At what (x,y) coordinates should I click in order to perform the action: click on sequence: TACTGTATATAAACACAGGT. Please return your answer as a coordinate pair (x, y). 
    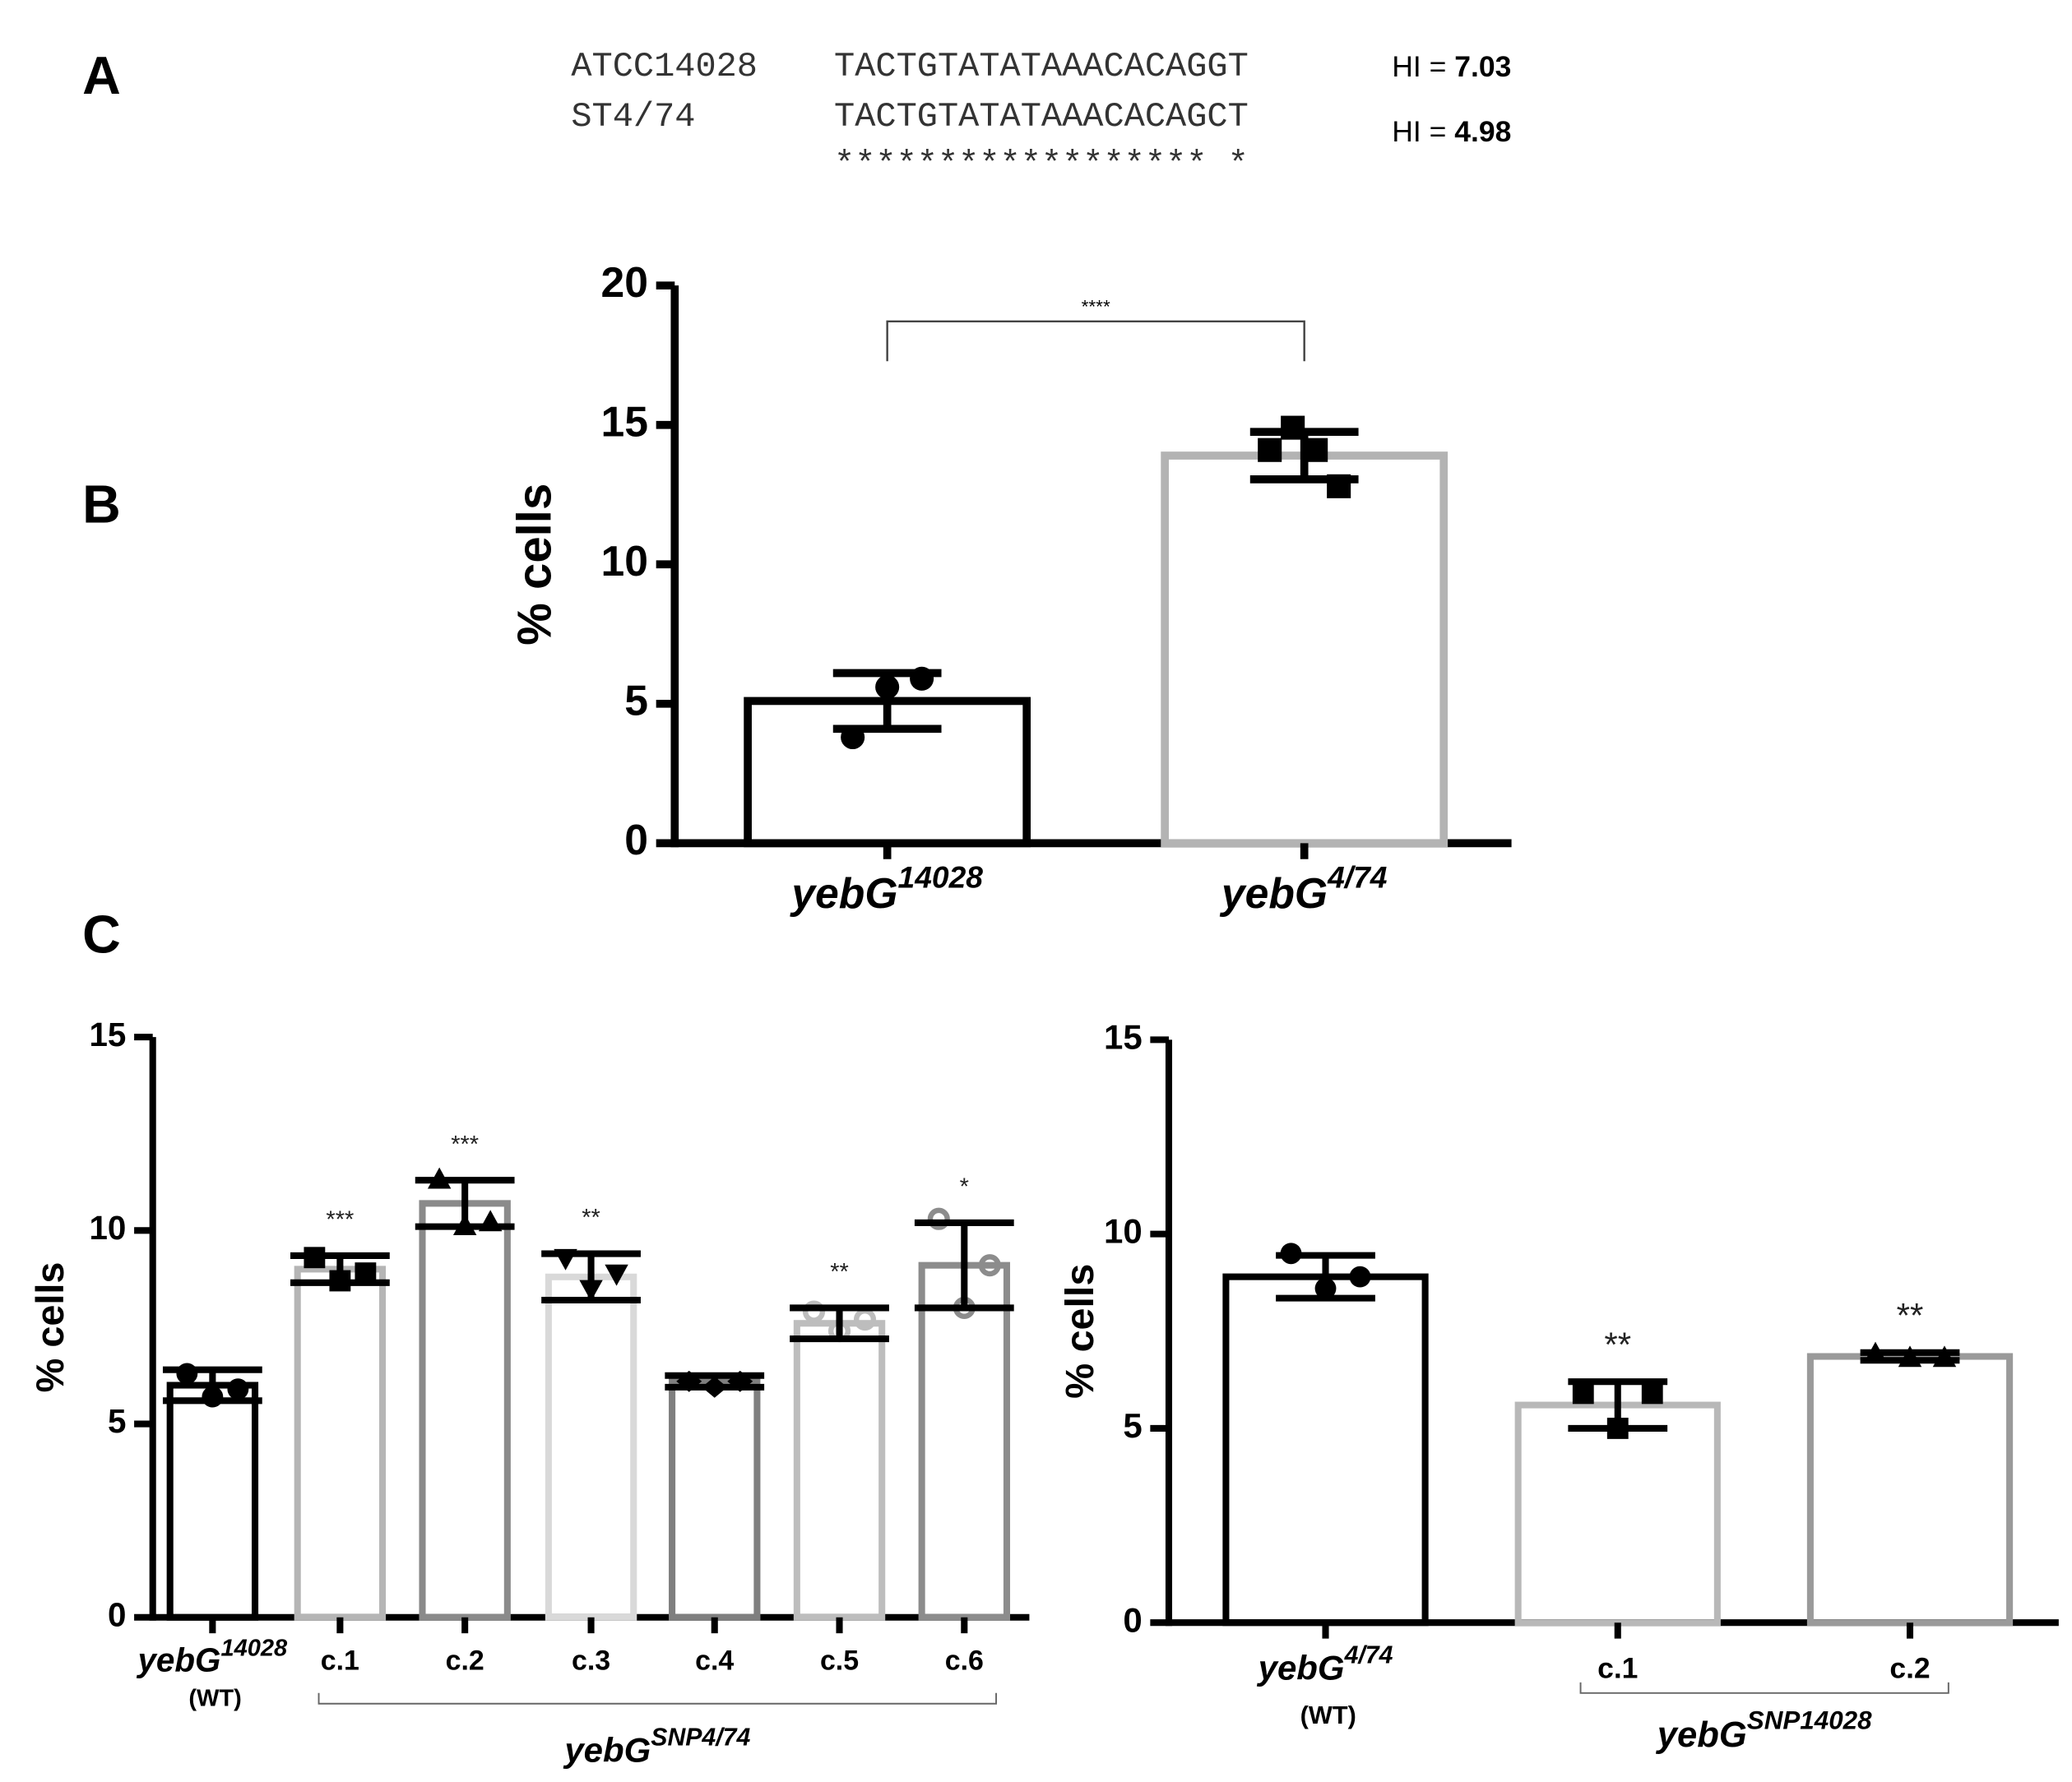
    Looking at the image, I should click on (1041, 67).